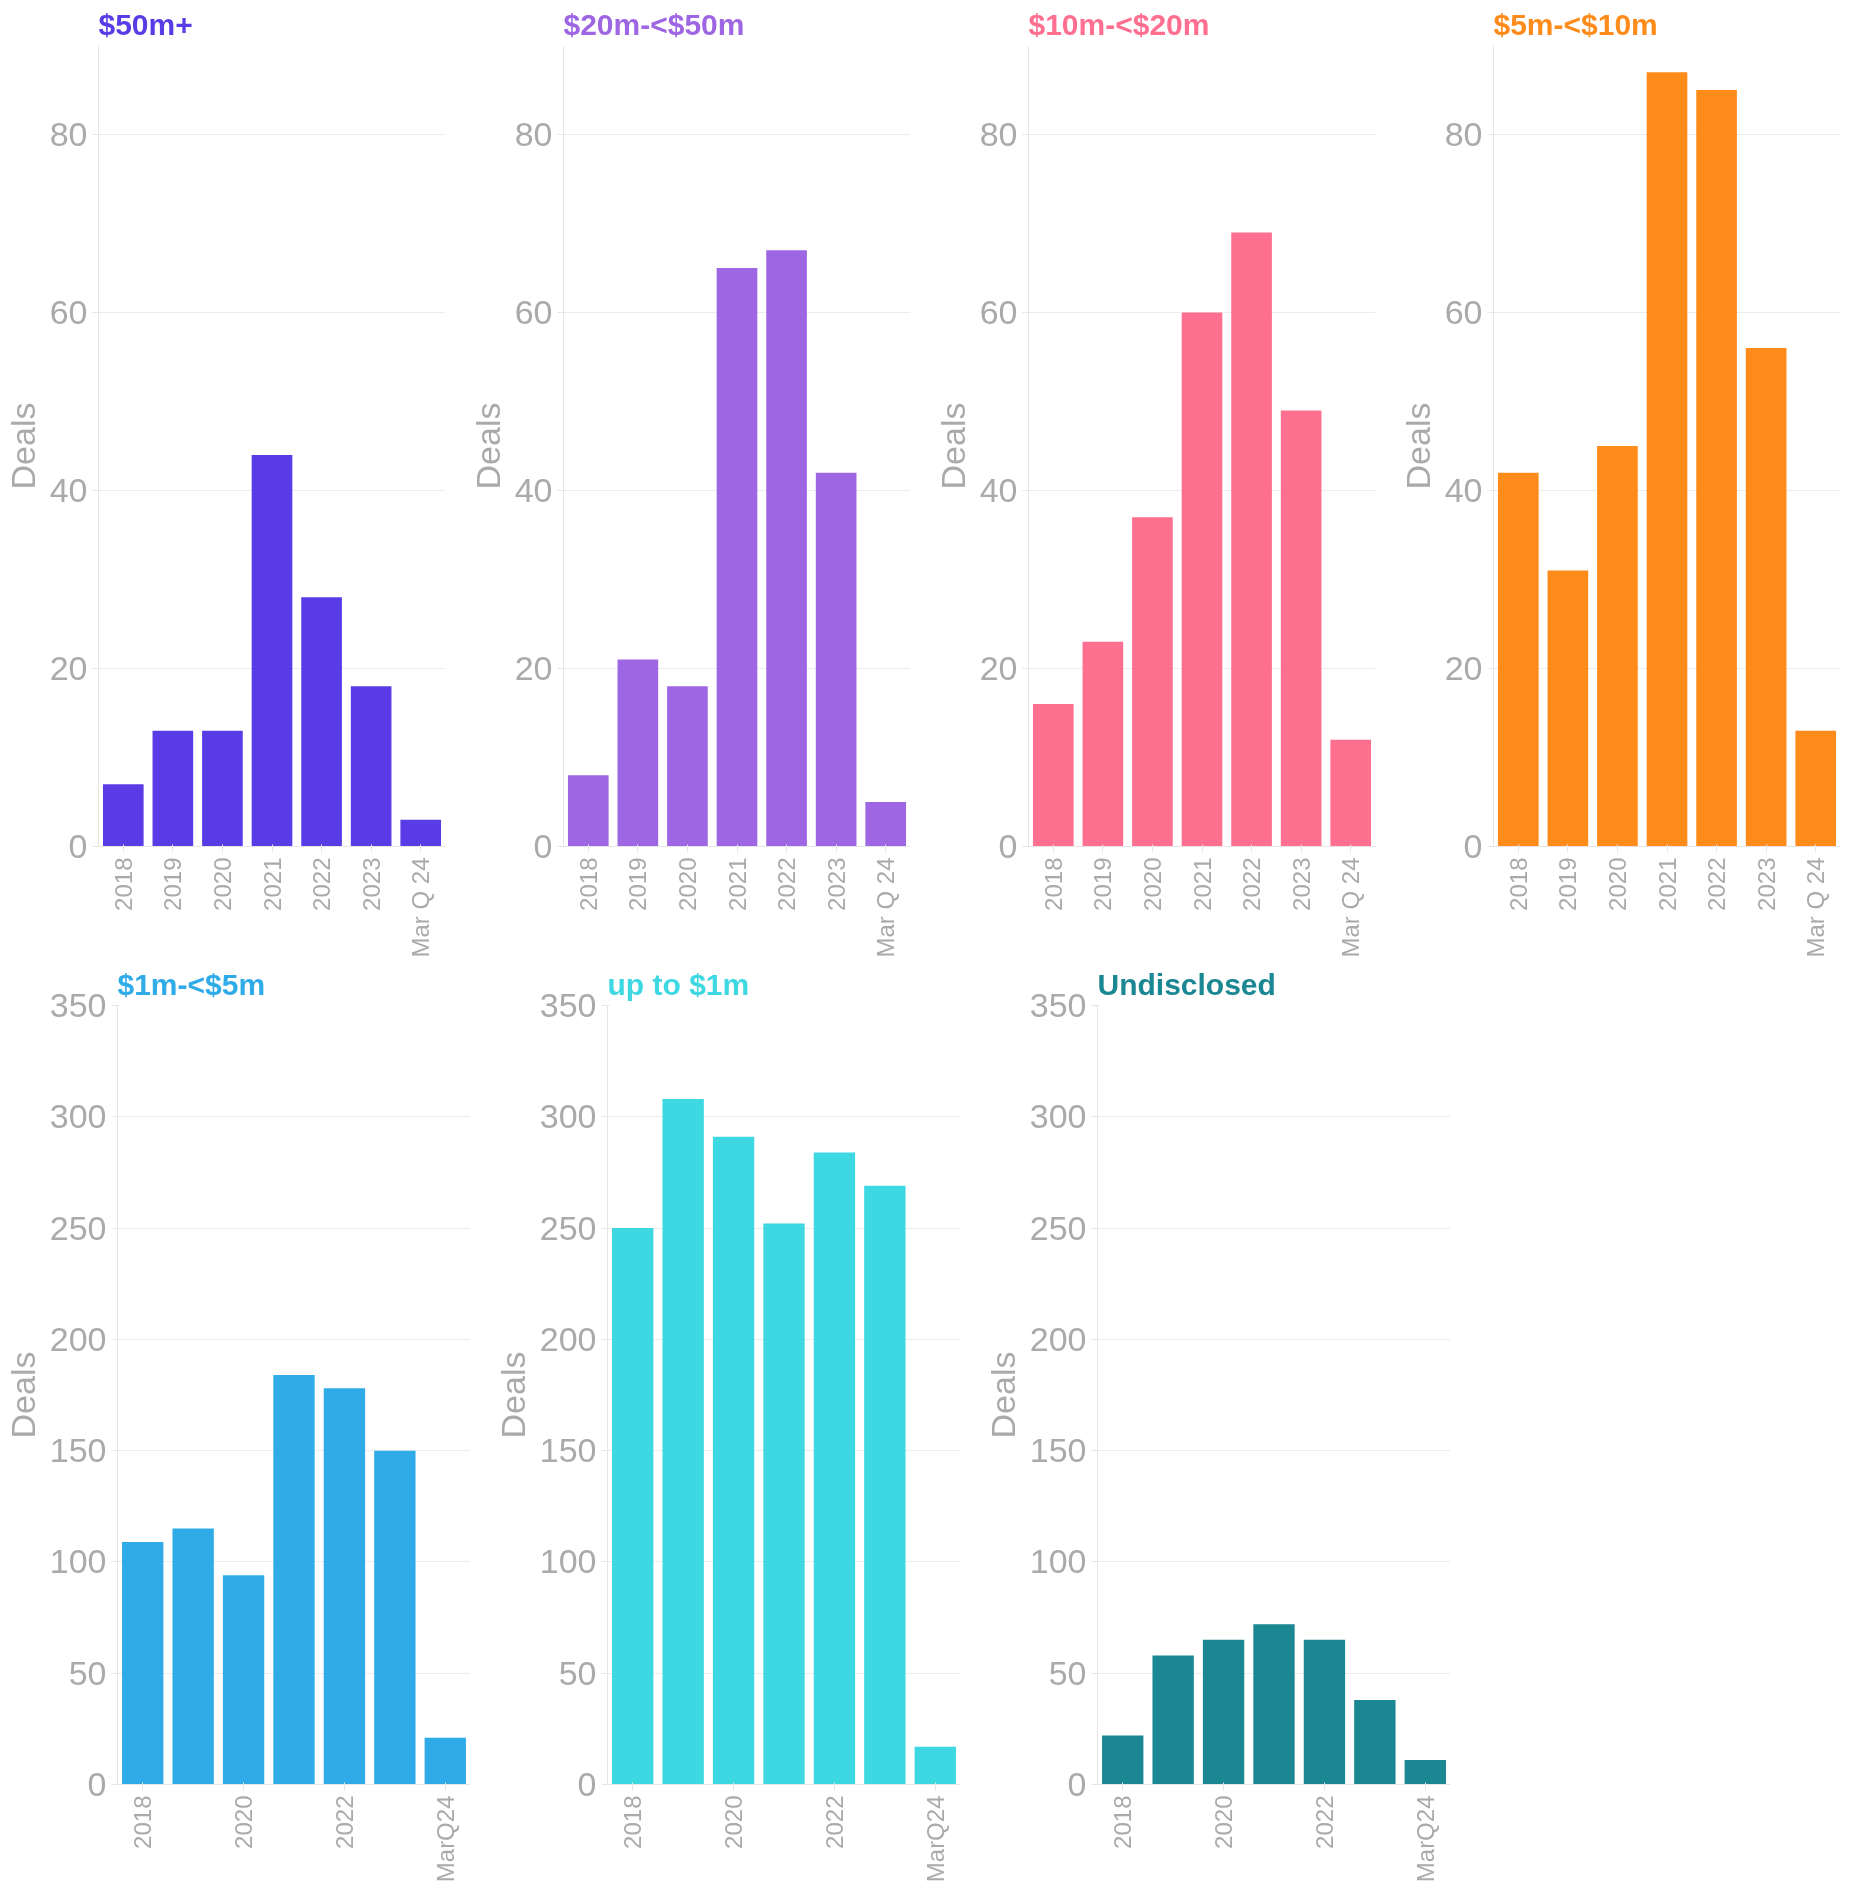 The image size is (1870, 1893). What do you see at coordinates (1058, 1227) in the screenshot?
I see `y-tick-label: 250` at bounding box center [1058, 1227].